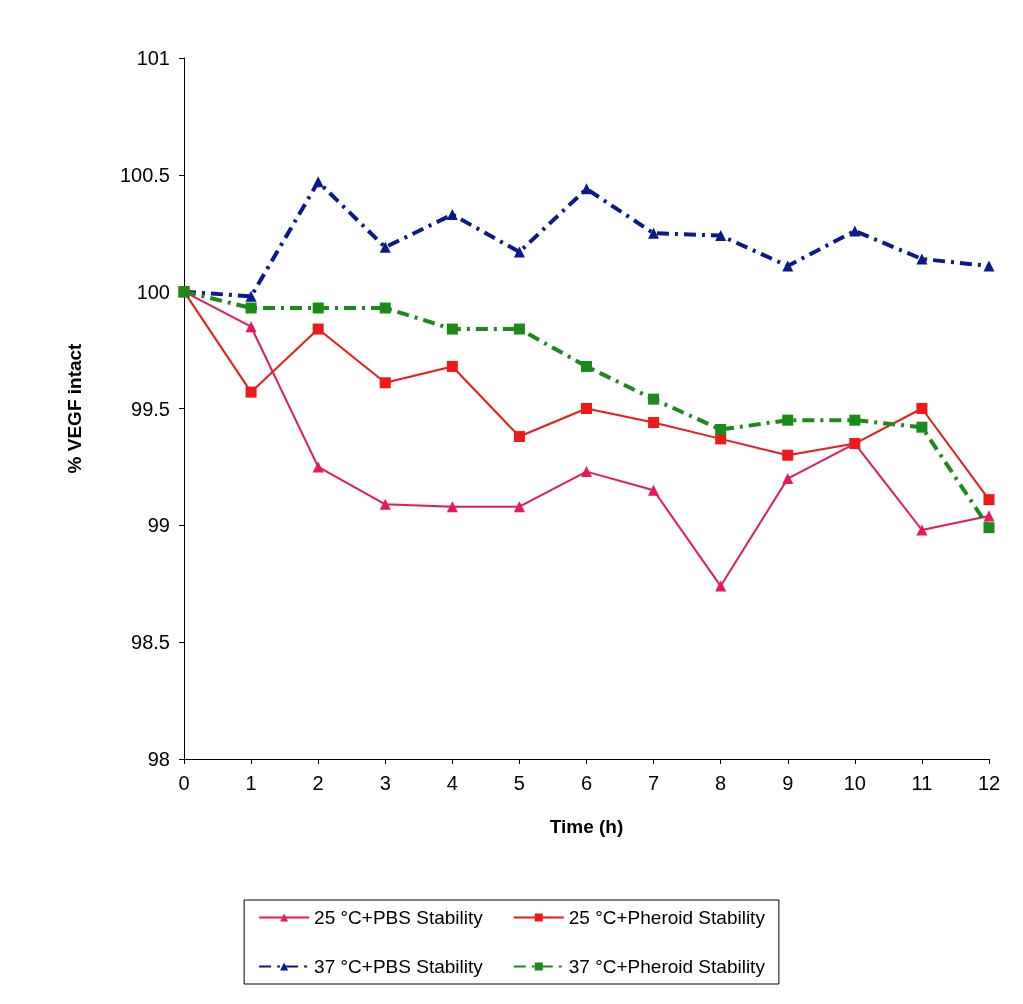  Describe the element at coordinates (153, 58) in the screenshot. I see `y-tick-label: 101` at that location.